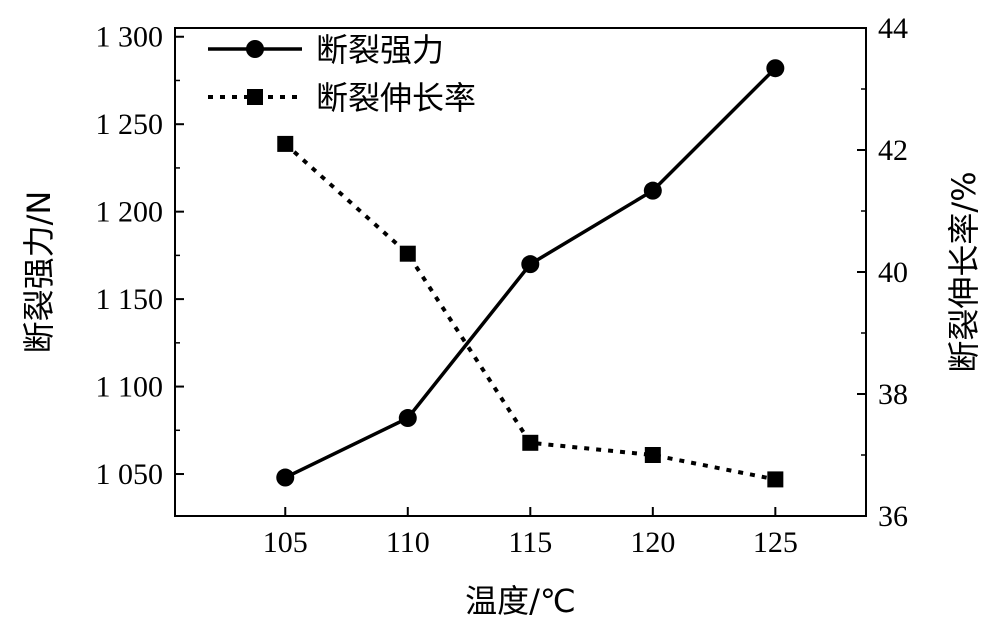 This screenshot has width=1000, height=631. What do you see at coordinates (520, 601) in the screenshot?
I see `x-axis-title: 温度/℃` at bounding box center [520, 601].